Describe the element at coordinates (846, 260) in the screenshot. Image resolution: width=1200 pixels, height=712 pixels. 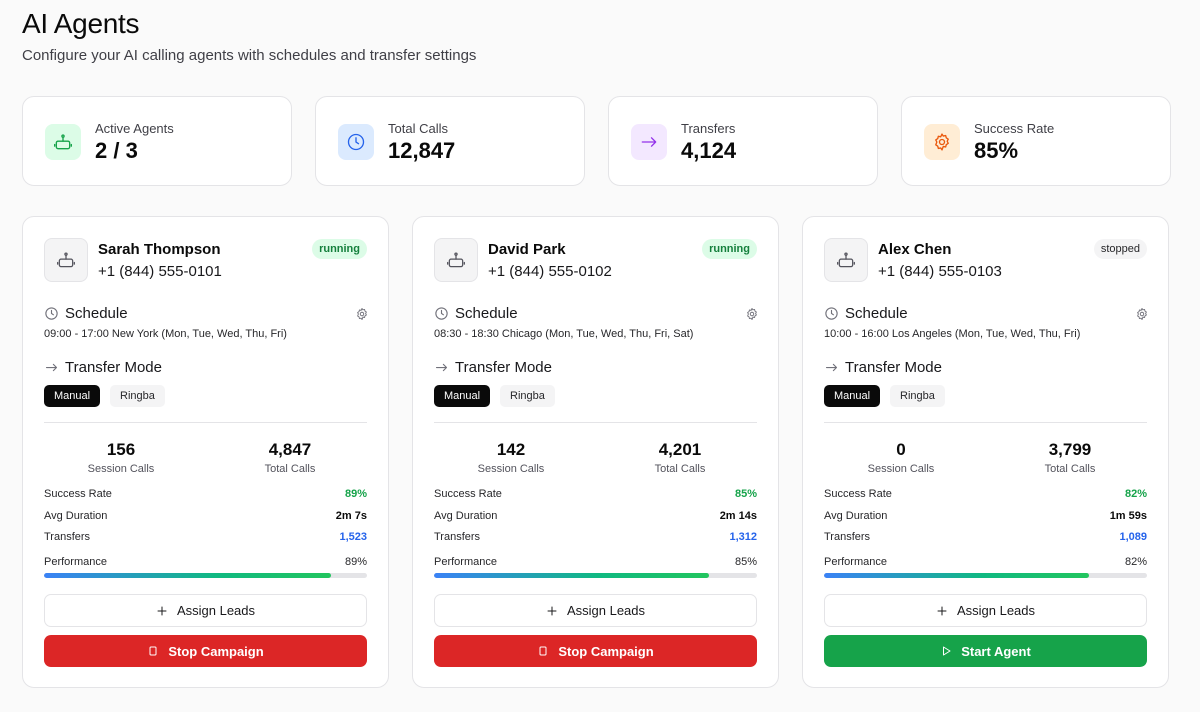
I see `agent-avatar` at that location.